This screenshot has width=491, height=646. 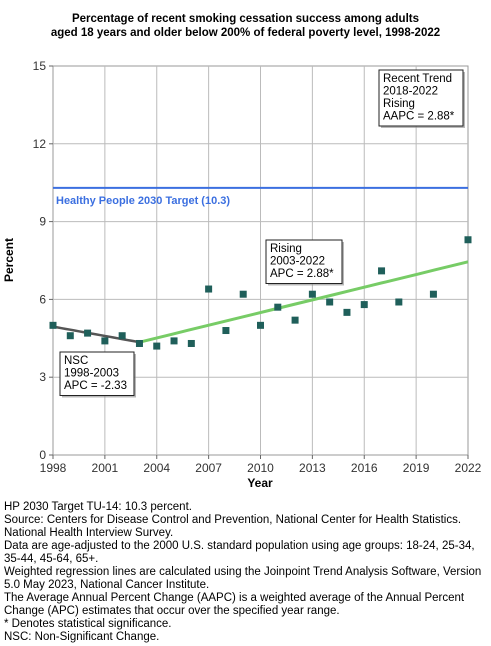 What do you see at coordinates (468, 468) in the screenshot?
I see `x-tick-label: 2022` at bounding box center [468, 468].